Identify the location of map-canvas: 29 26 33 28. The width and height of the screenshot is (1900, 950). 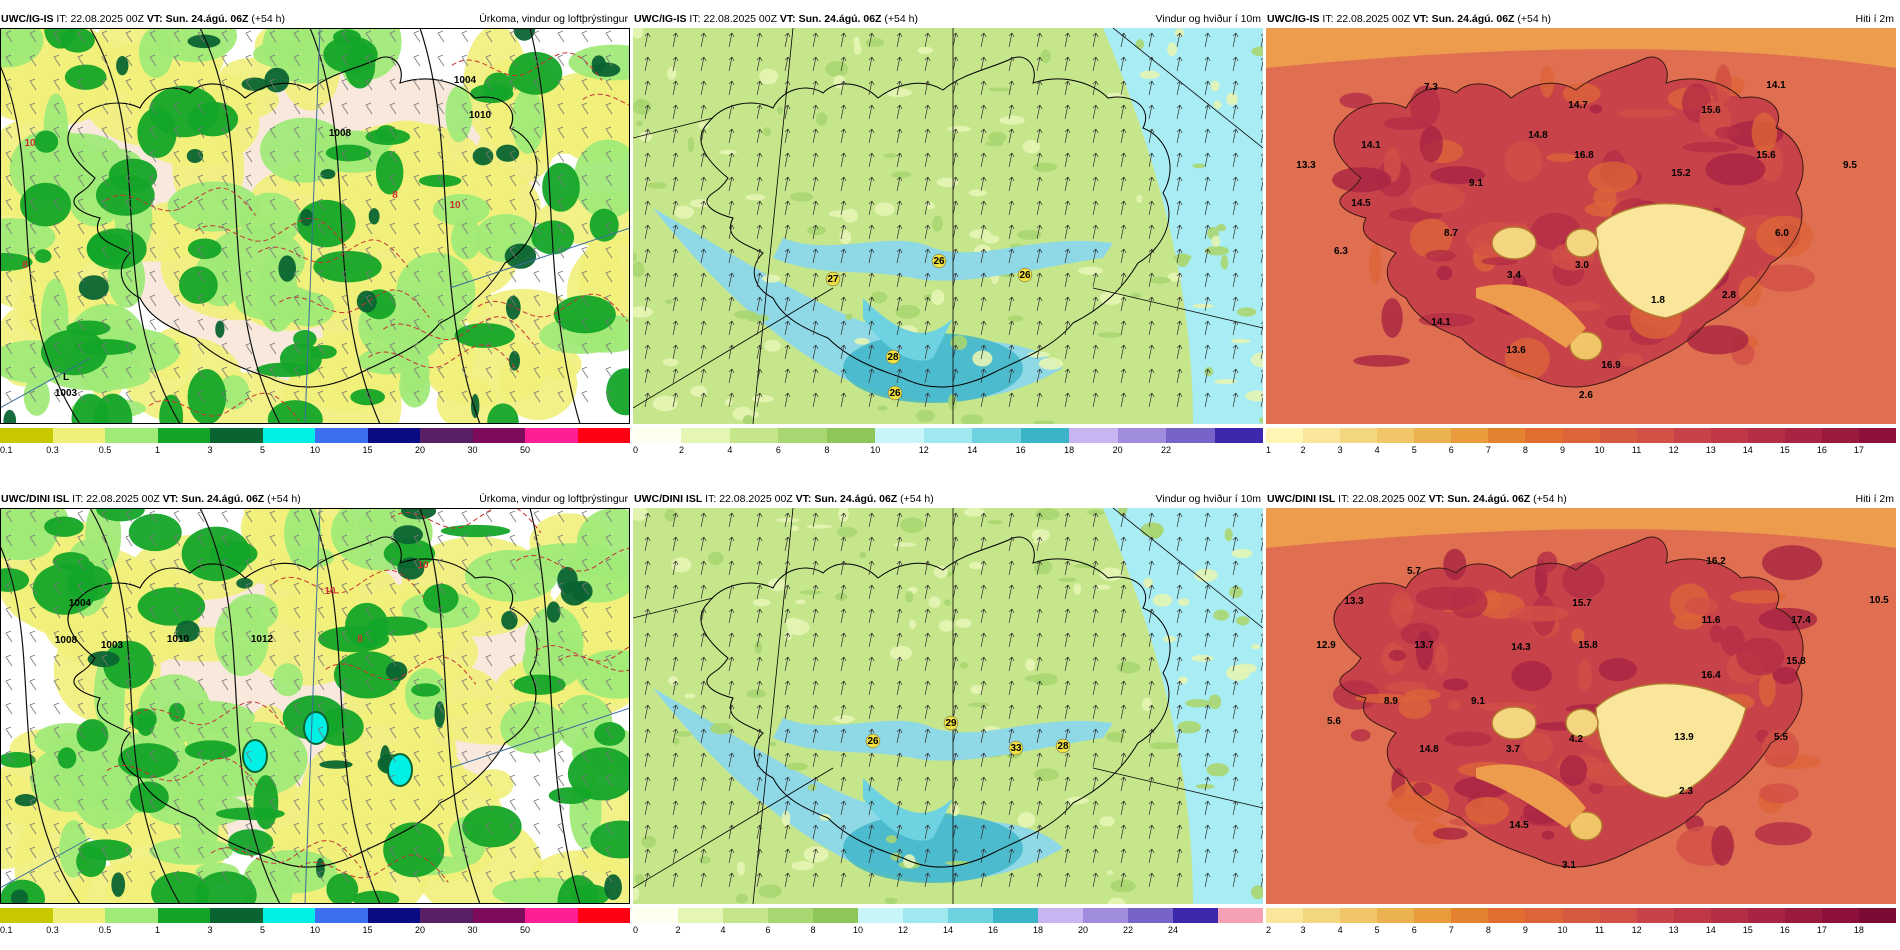
(948, 706).